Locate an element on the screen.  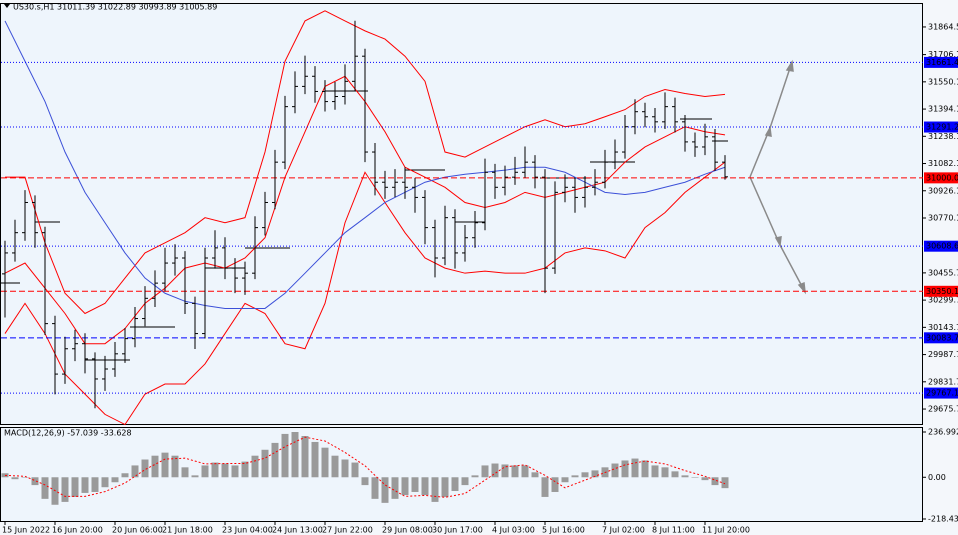
y-tick-label: 30299.70 is located at coordinates (943, 300).